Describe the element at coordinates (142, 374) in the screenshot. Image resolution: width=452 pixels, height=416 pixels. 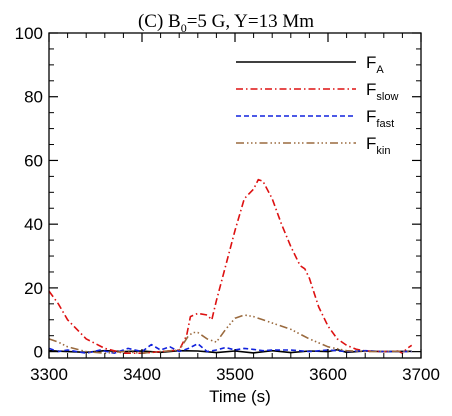
I see `x-tick-label: 3400` at that location.